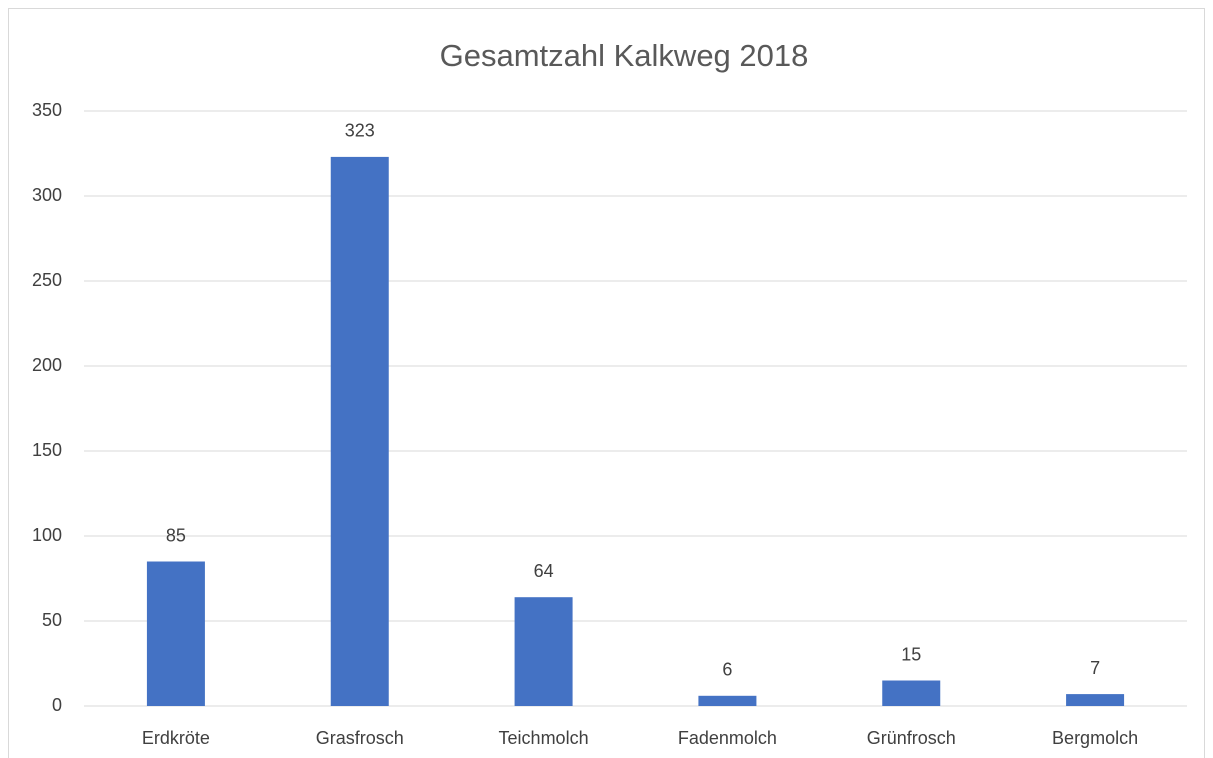 Image resolution: width=1213 pixels, height=758 pixels. What do you see at coordinates (360, 738) in the screenshot?
I see `x-tick-label: Grasfrosch` at bounding box center [360, 738].